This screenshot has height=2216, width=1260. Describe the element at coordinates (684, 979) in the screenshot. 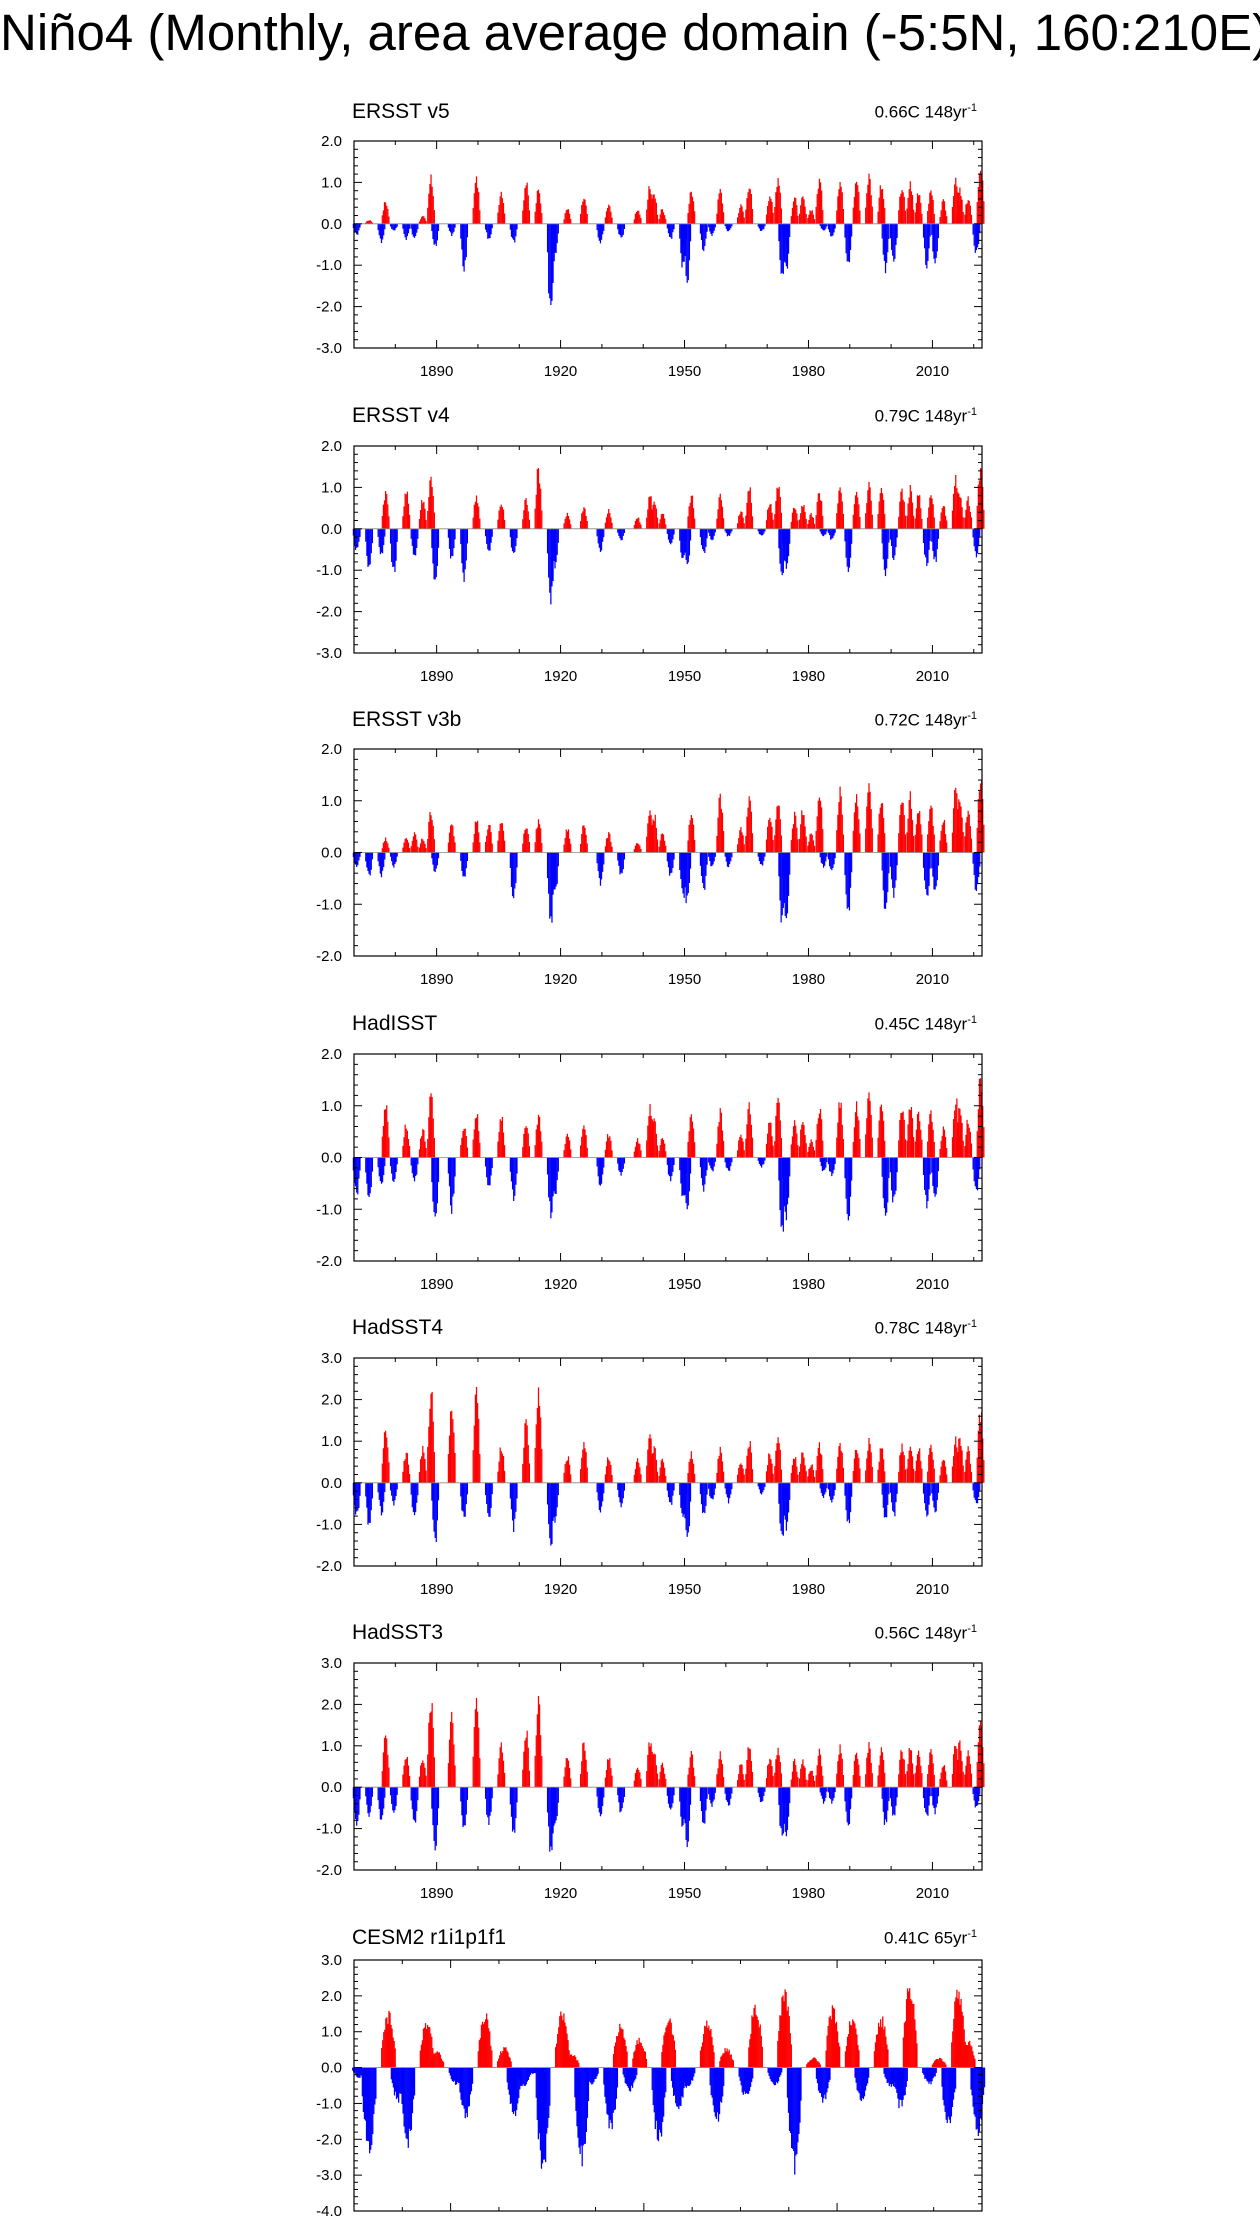

I see `x-tick-label: 1950` at that location.